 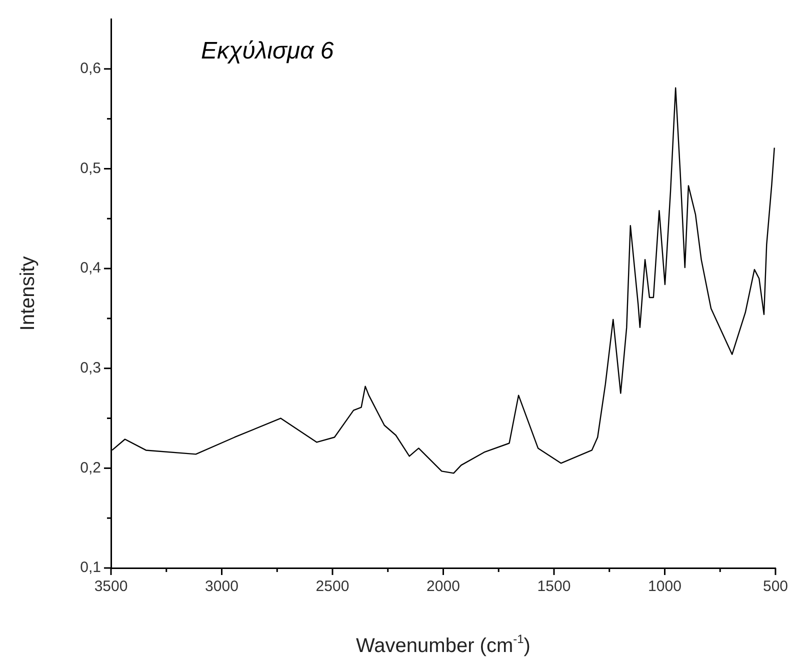 I want to click on y-tick-label: 0,2, so click(x=90, y=467).